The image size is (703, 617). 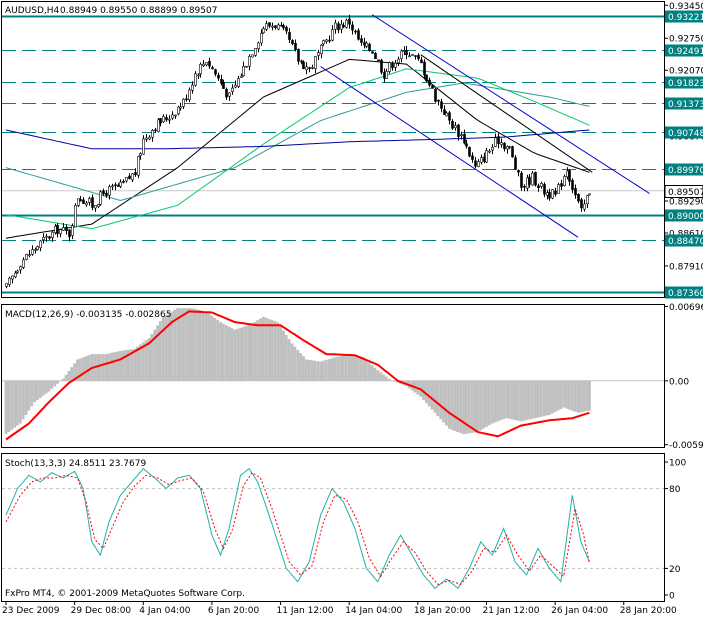 I want to click on stoch-tick-2: 20, so click(x=675, y=570).